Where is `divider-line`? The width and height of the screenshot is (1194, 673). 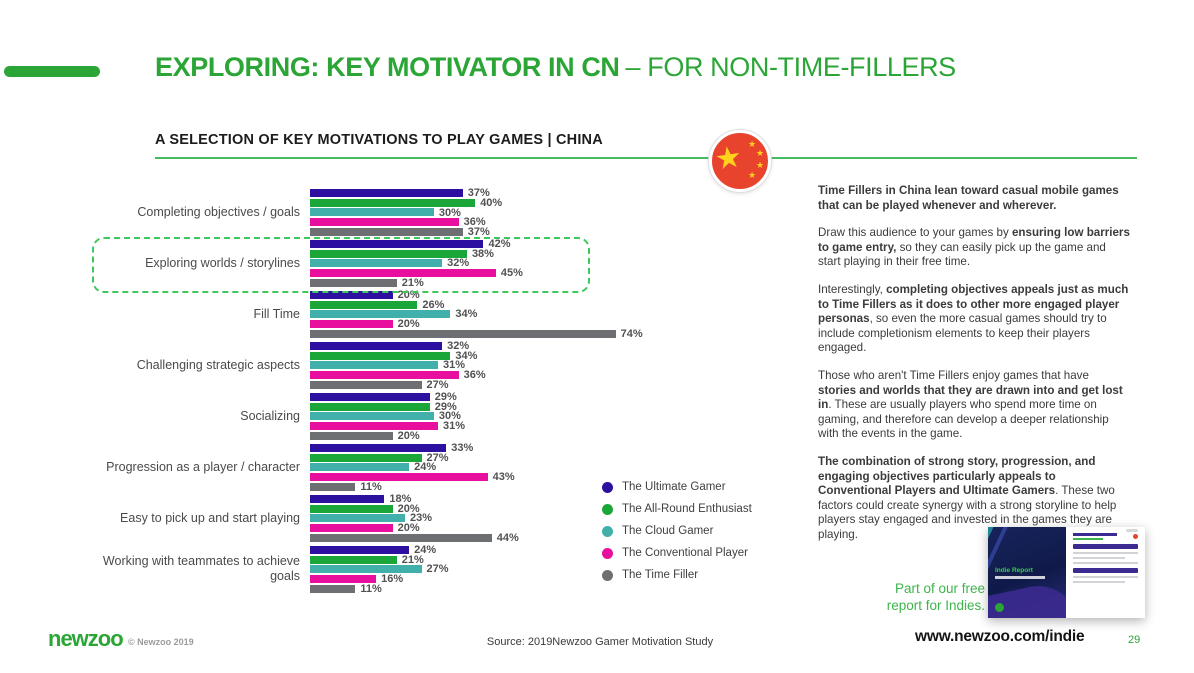
divider-line is located at coordinates (646, 158).